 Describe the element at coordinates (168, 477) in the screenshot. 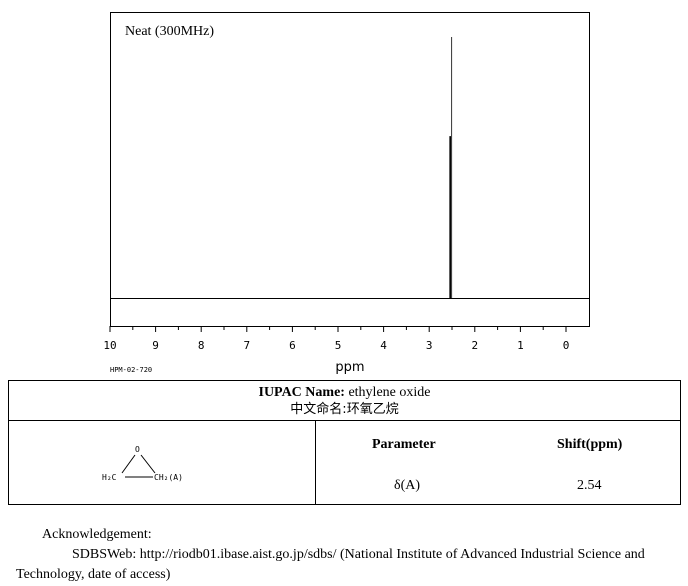

I see `atom-right-carbon: CH₂(A)` at that location.